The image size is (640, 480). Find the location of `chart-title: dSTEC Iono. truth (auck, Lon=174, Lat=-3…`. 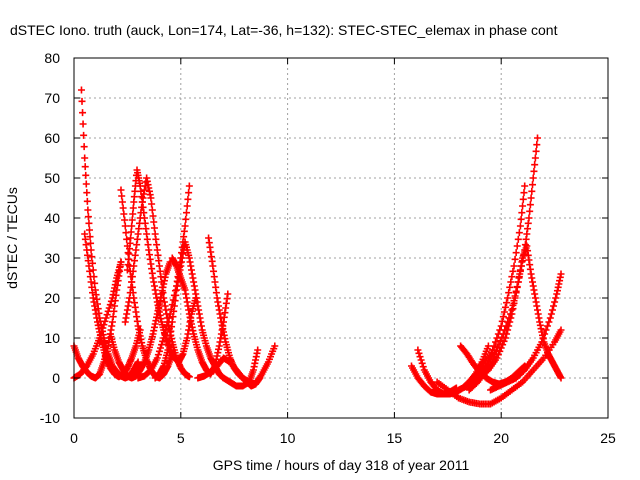

chart-title: dSTEC Iono. truth (auck, Lon=174, Lat=-3… is located at coordinates (284, 30).